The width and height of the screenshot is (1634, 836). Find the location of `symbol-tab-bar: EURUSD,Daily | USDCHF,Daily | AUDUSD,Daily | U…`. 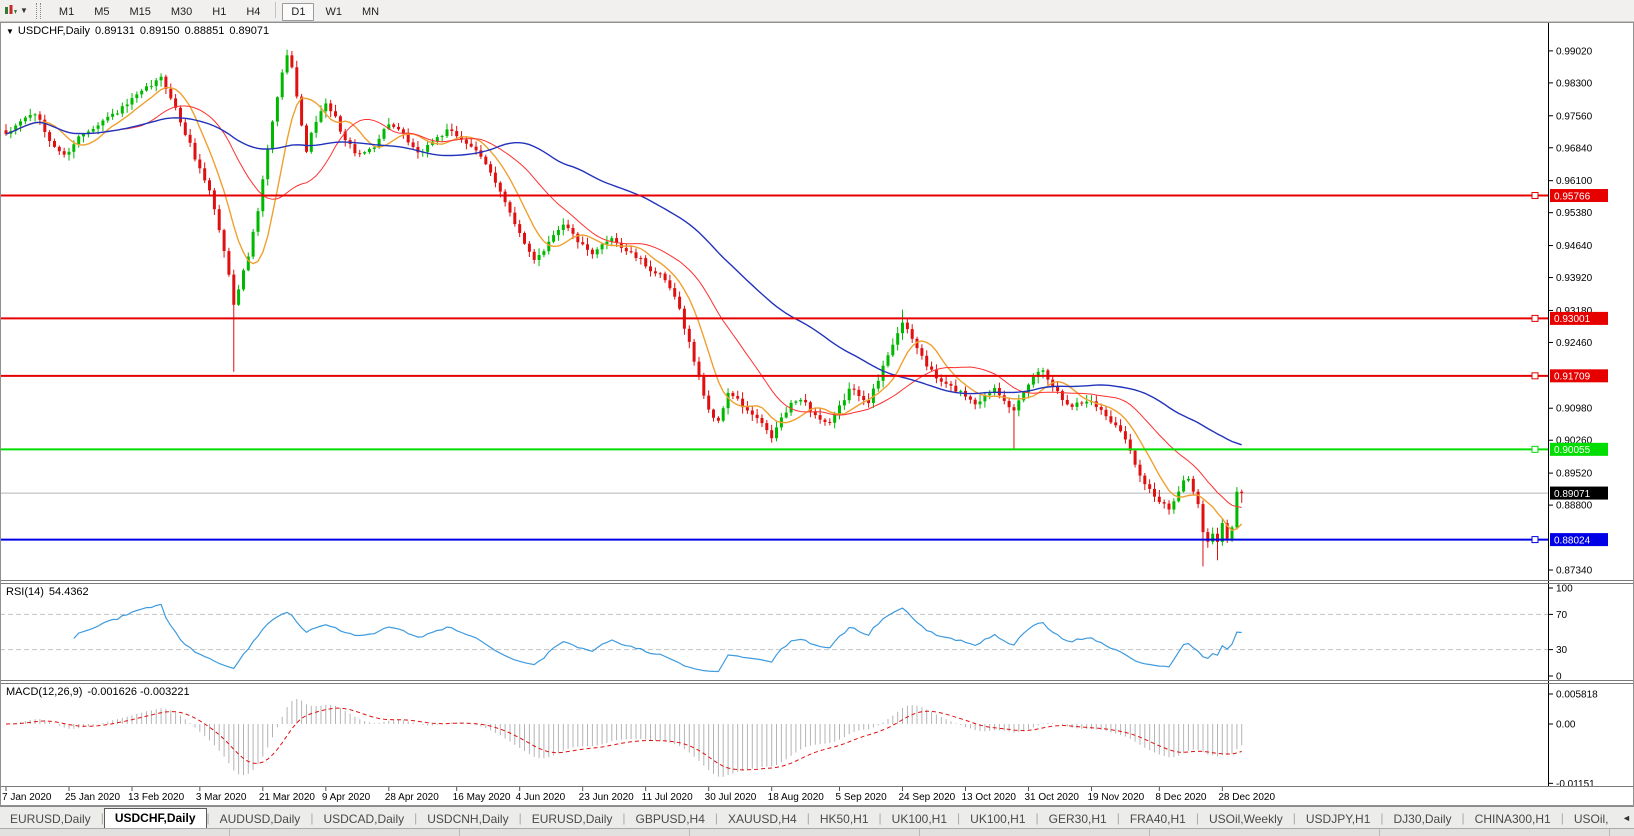

symbol-tab-bar: EURUSD,Daily | USDCHF,Daily | AUDUSD,Daily | U… is located at coordinates (817, 817).